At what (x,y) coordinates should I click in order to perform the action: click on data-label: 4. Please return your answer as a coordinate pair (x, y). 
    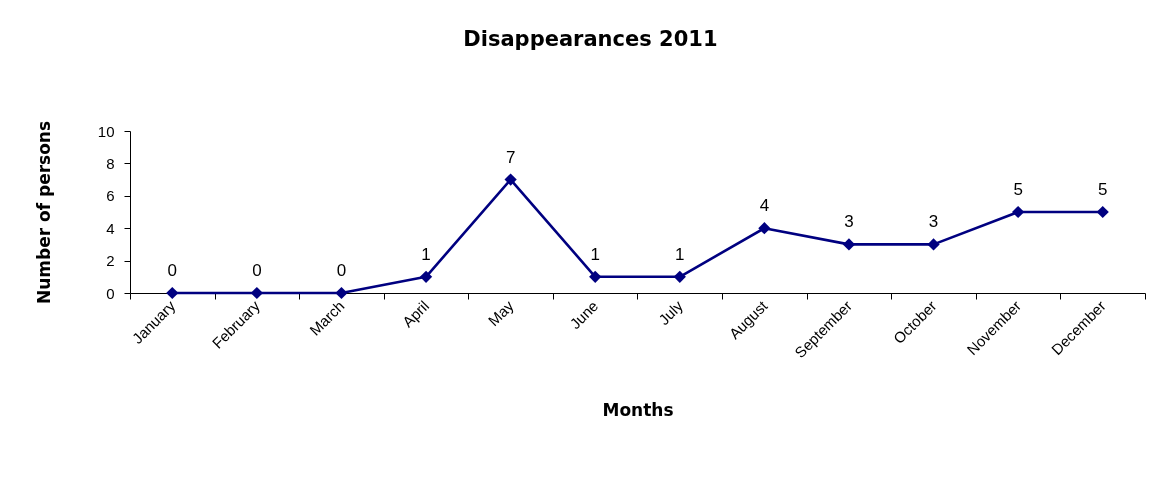
    Looking at the image, I should click on (764, 206).